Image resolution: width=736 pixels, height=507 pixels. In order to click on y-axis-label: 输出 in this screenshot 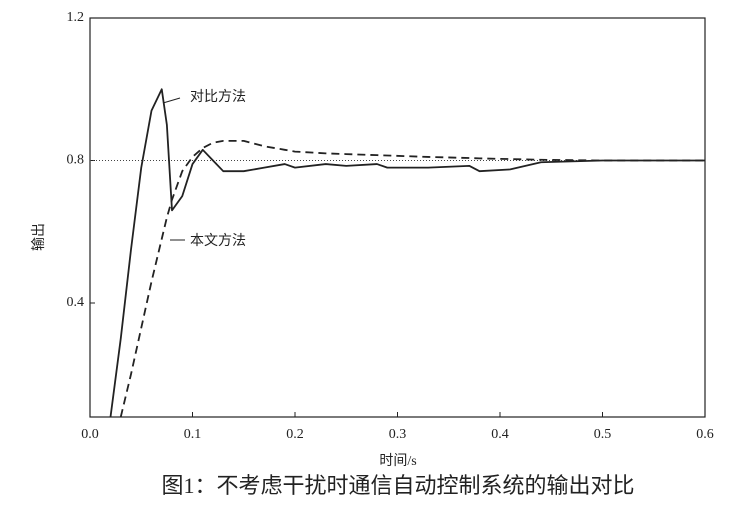, I will do `click(39, 237)`.